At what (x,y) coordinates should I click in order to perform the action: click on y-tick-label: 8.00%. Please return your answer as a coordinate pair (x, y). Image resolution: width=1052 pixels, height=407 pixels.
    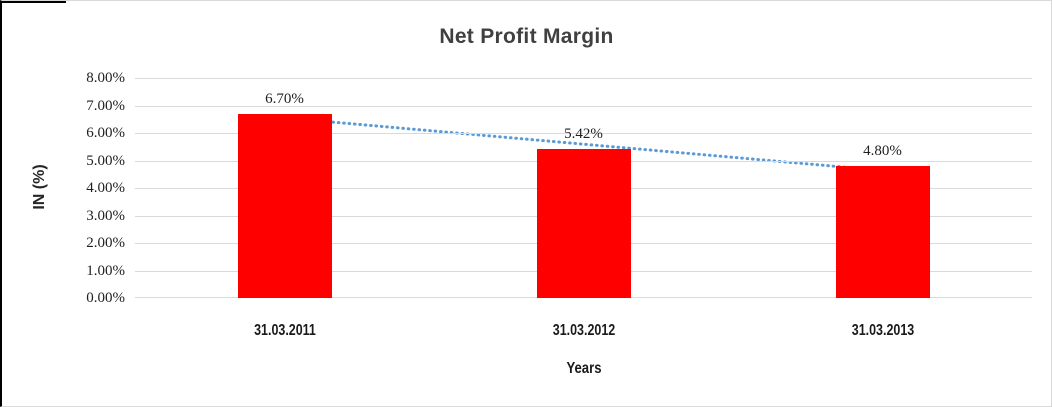
    Looking at the image, I should click on (105, 78).